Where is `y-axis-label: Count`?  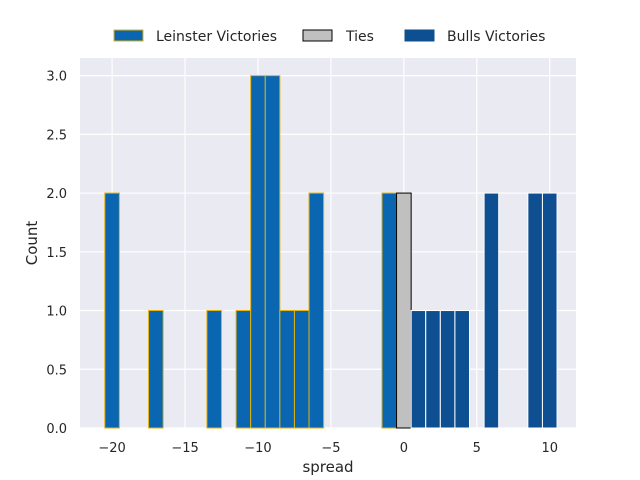 y-axis-label: Count is located at coordinates (32, 243).